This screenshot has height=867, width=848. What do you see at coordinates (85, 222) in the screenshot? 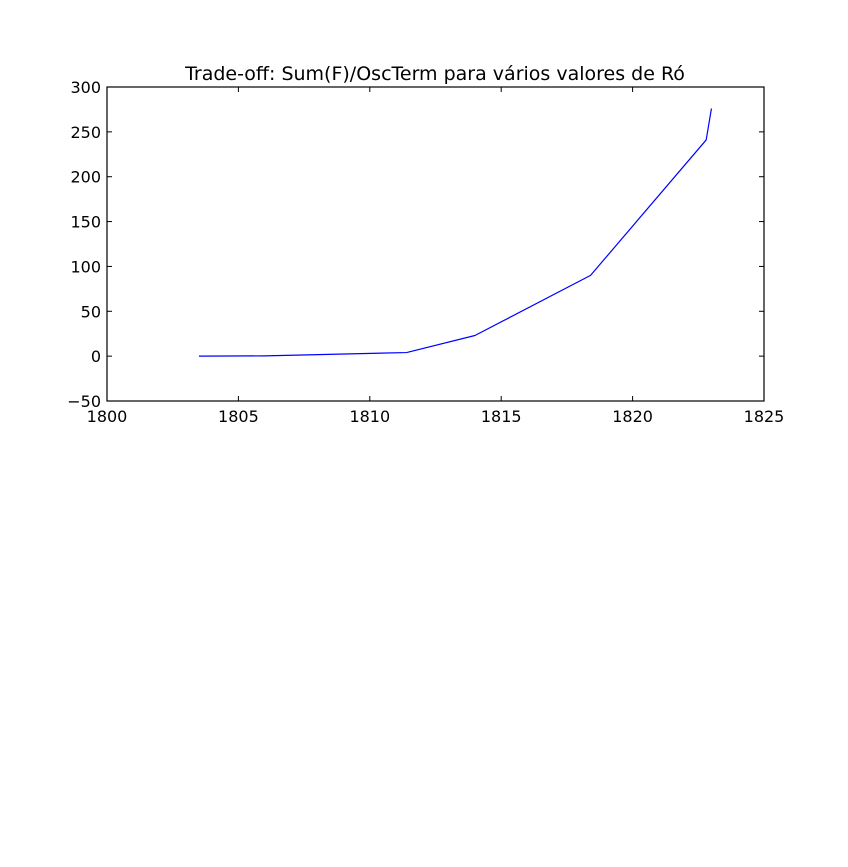
I see `y-tick-label: 150` at bounding box center [85, 222].